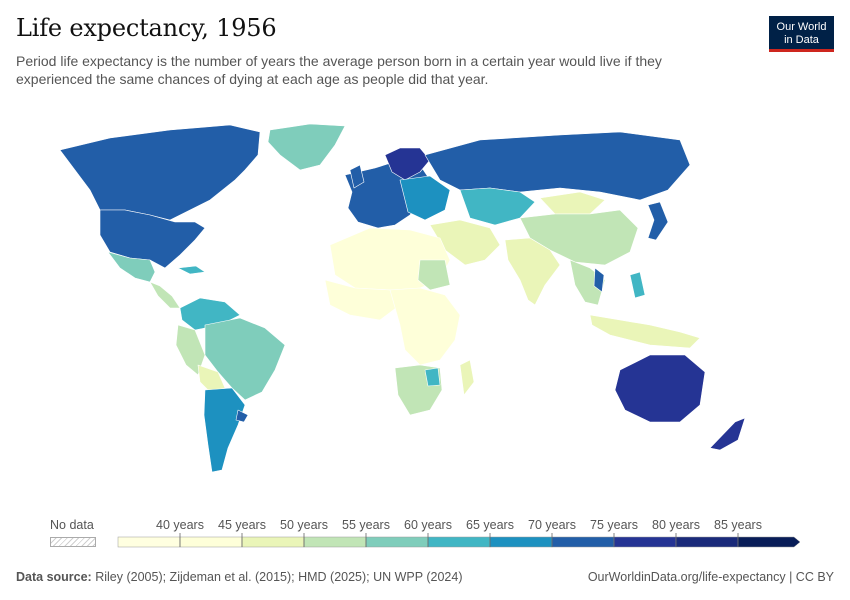 This screenshot has width=850, height=600. What do you see at coordinates (587, 282) in the screenshot?
I see `region-southeast-asia` at bounding box center [587, 282].